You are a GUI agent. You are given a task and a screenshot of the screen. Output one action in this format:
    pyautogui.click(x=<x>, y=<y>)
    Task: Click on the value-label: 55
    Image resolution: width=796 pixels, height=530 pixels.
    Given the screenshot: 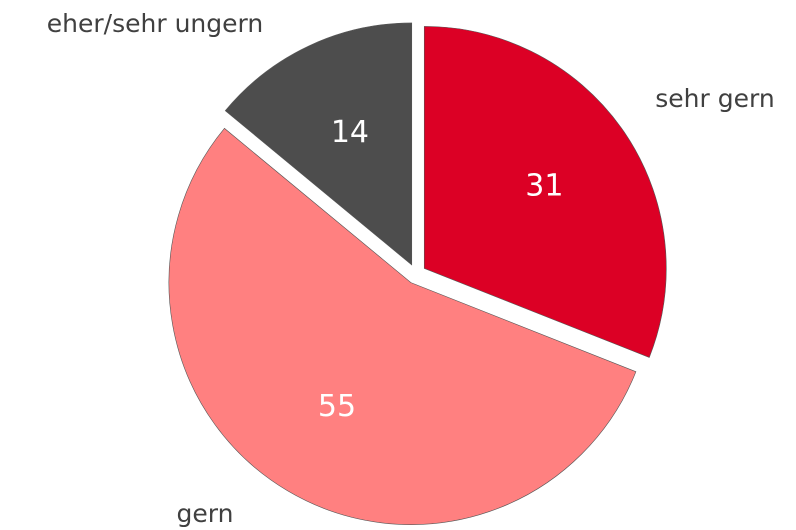 What is the action you would take?
    pyautogui.click(x=337, y=406)
    